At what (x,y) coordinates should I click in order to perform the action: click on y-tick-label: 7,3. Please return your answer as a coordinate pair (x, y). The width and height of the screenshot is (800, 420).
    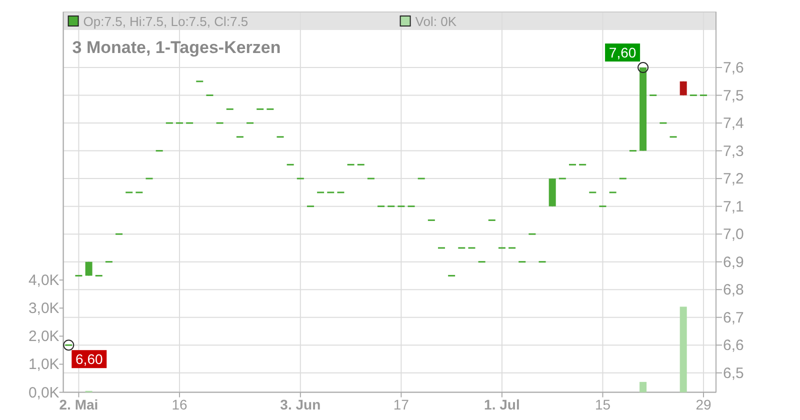
    Looking at the image, I should click on (733, 151).